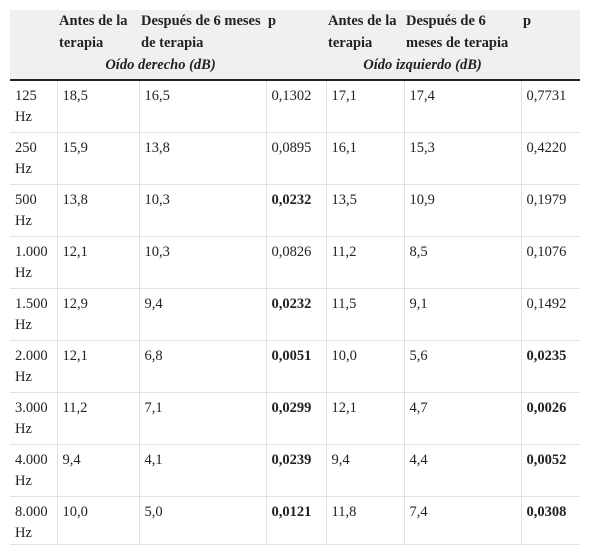 The height and width of the screenshot is (545, 590). What do you see at coordinates (34, 366) in the screenshot?
I see `cell-frequency: 2.000 Hz` at bounding box center [34, 366].